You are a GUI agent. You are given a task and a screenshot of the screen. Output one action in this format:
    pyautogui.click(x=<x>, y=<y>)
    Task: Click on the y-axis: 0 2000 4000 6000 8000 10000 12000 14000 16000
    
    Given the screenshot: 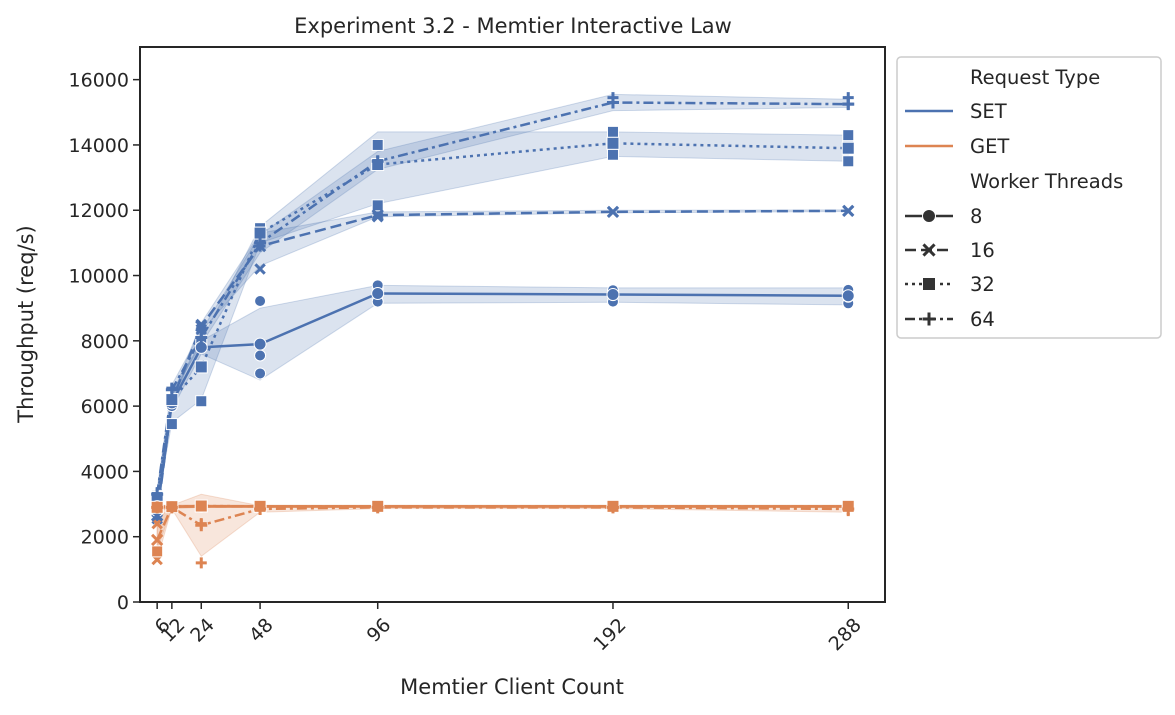 What is the action you would take?
    pyautogui.click(x=104, y=342)
    